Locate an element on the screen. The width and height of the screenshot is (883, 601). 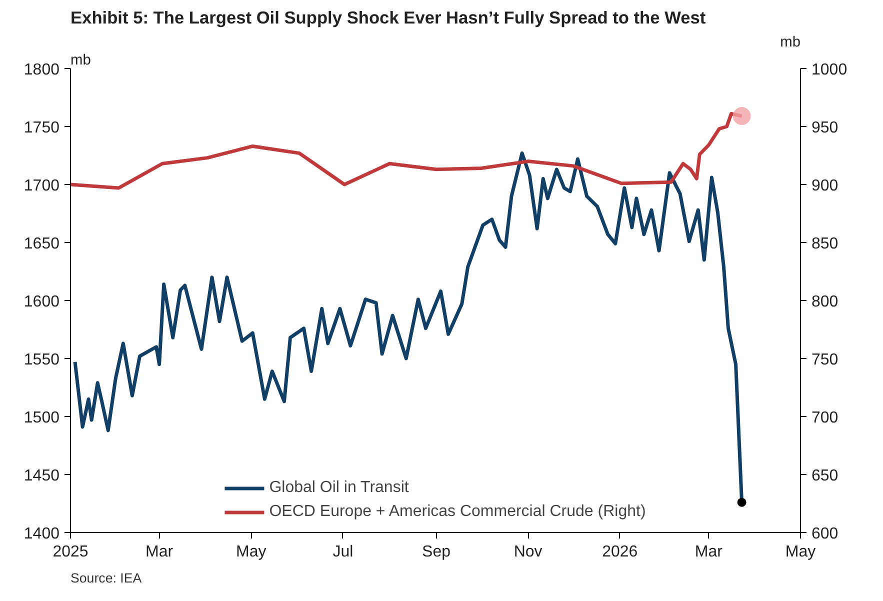
y-tick-label: 1550 is located at coordinates (42, 360).